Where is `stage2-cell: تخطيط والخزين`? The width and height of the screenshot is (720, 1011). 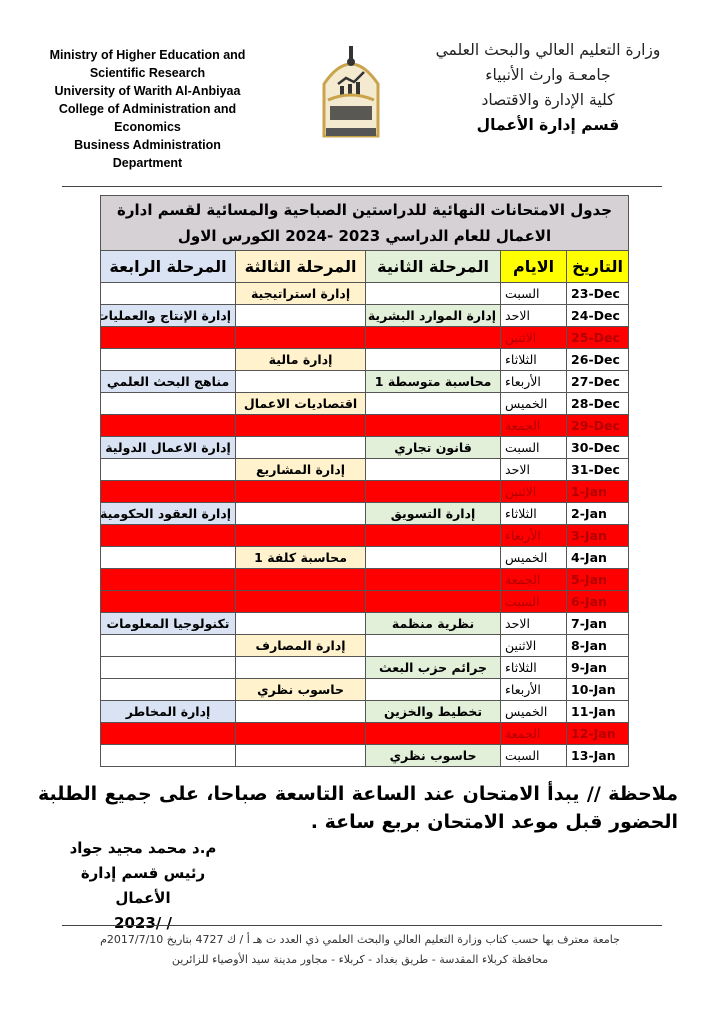 stage2-cell: تخطيط والخزين is located at coordinates (433, 711).